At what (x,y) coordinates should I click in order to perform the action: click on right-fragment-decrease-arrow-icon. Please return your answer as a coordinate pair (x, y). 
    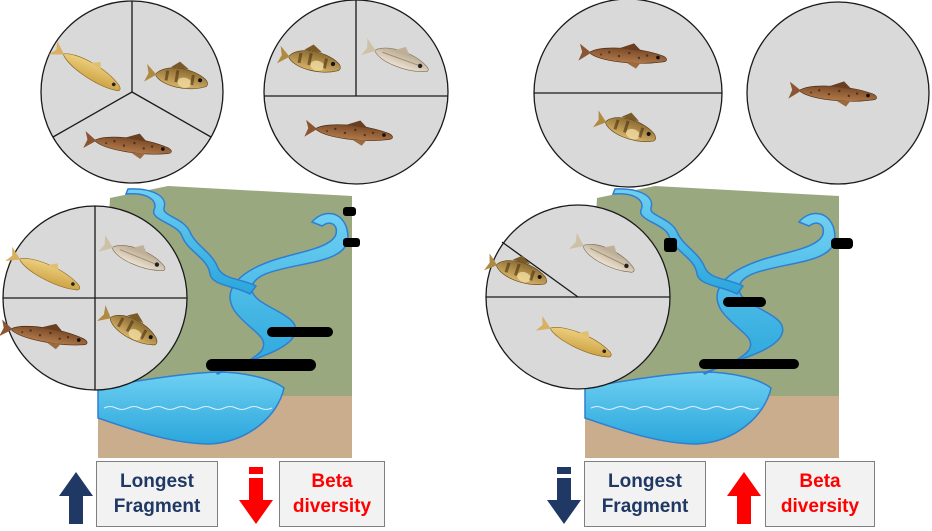
    Looking at the image, I should click on (564, 495).